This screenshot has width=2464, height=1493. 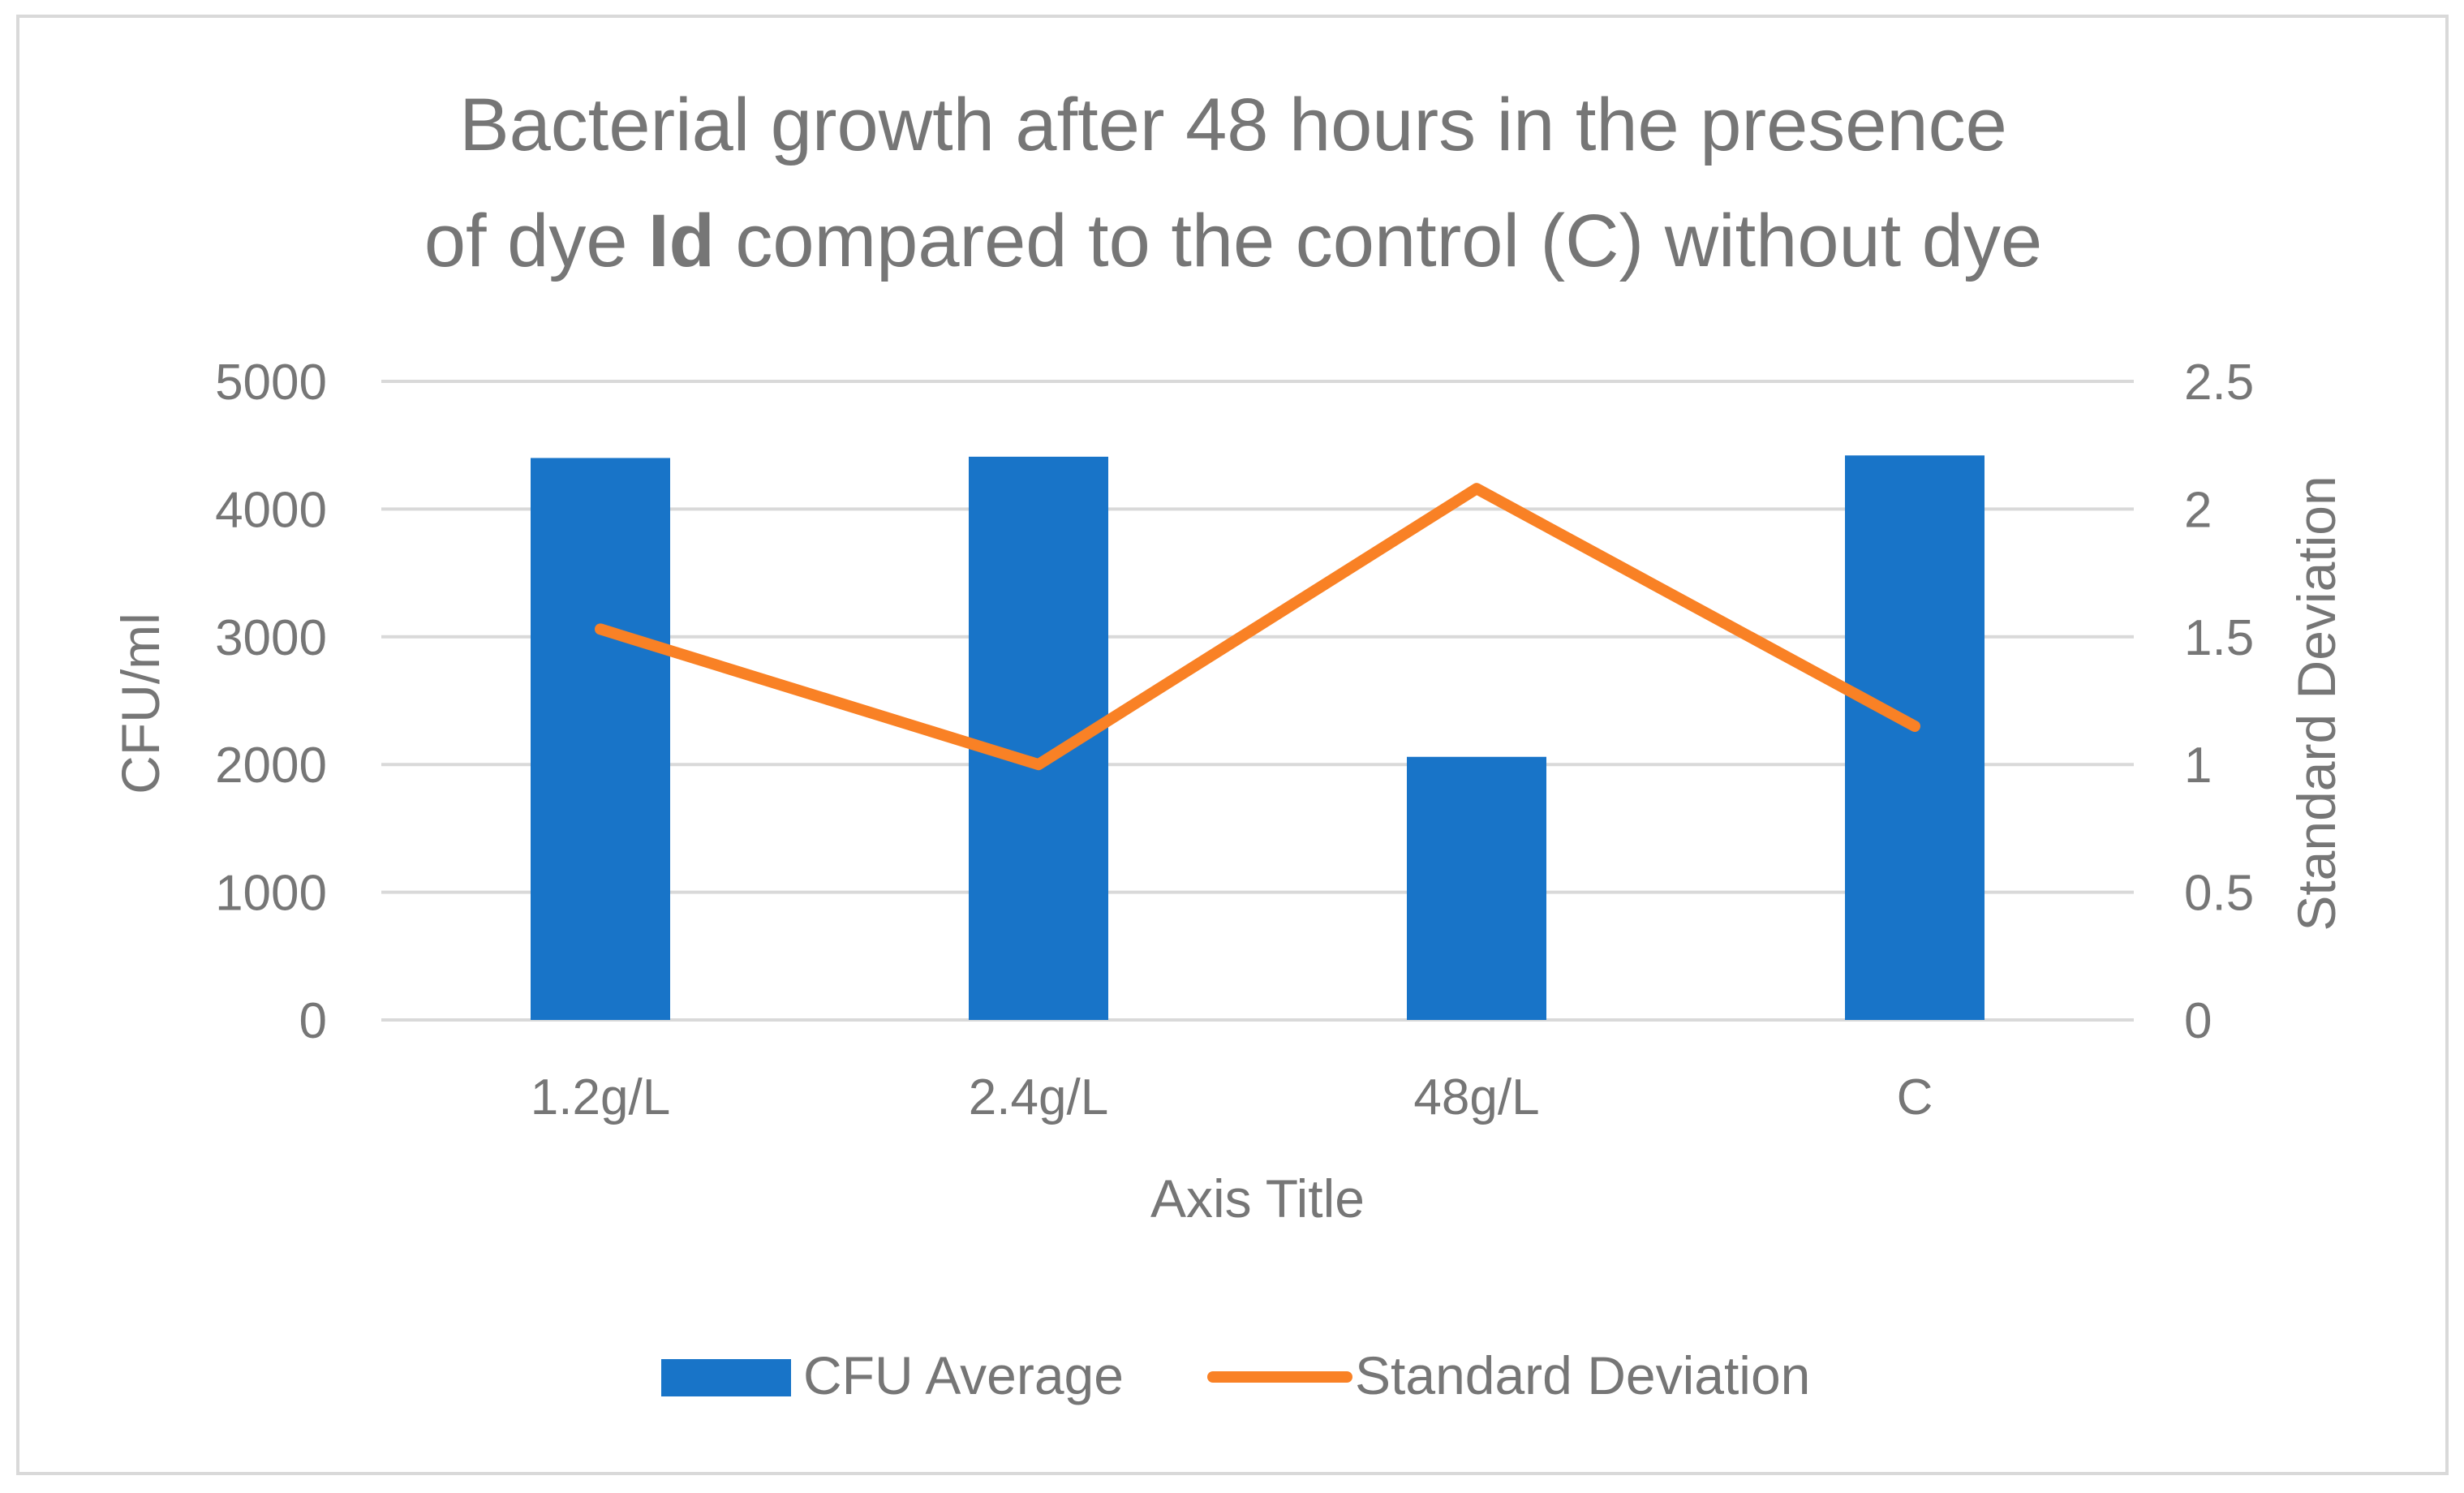 I want to click on right-axis-tick-label: 0, so click(x=2198, y=1021).